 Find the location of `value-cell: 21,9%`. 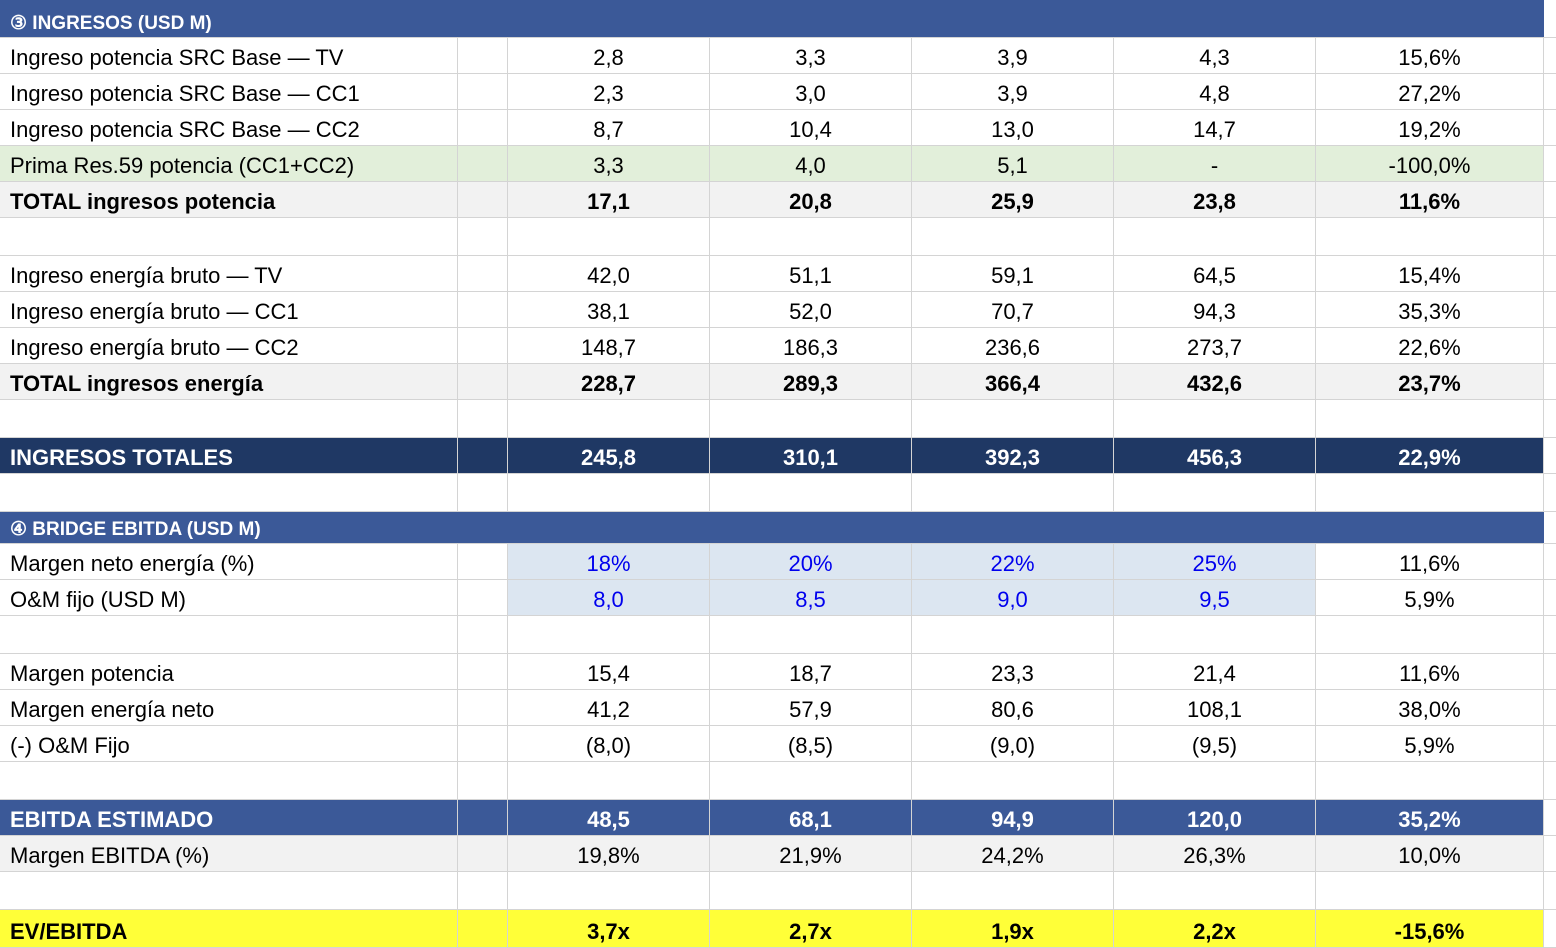

value-cell: 21,9% is located at coordinates (811, 853).